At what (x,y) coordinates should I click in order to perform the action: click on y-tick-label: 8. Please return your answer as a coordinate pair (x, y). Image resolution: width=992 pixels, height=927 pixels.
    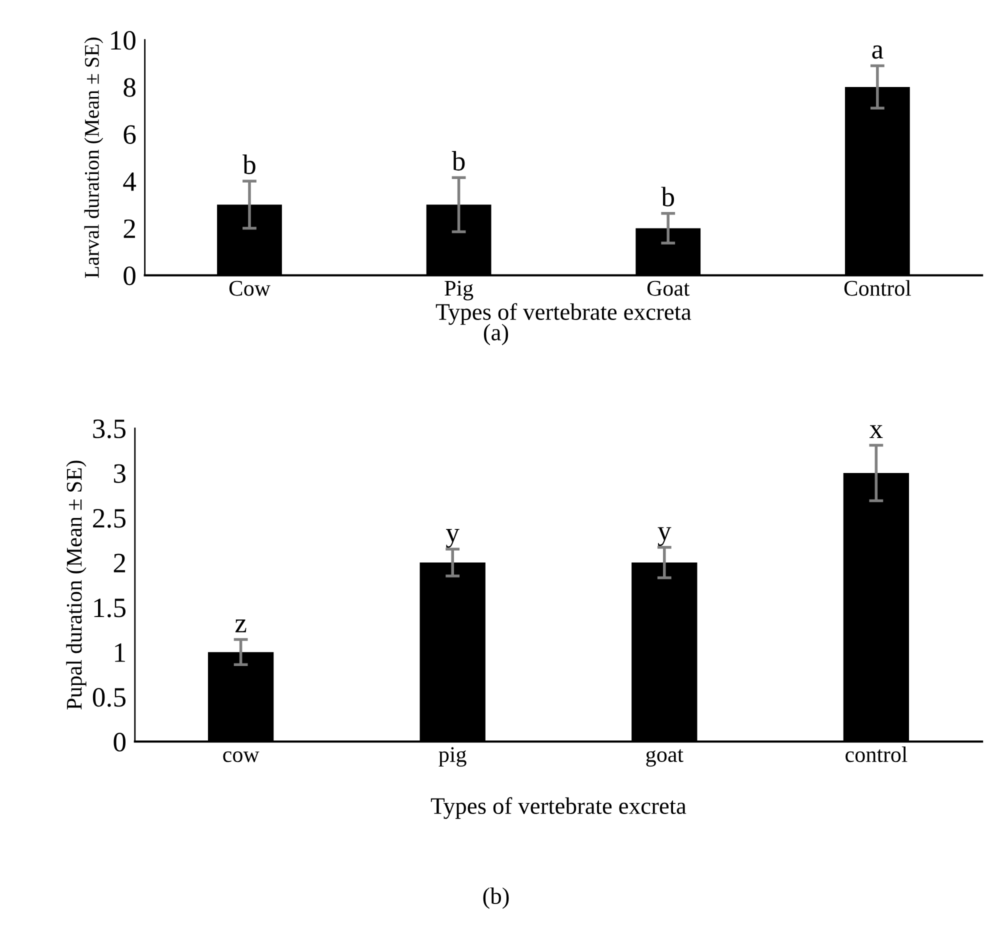
    Looking at the image, I should click on (130, 87).